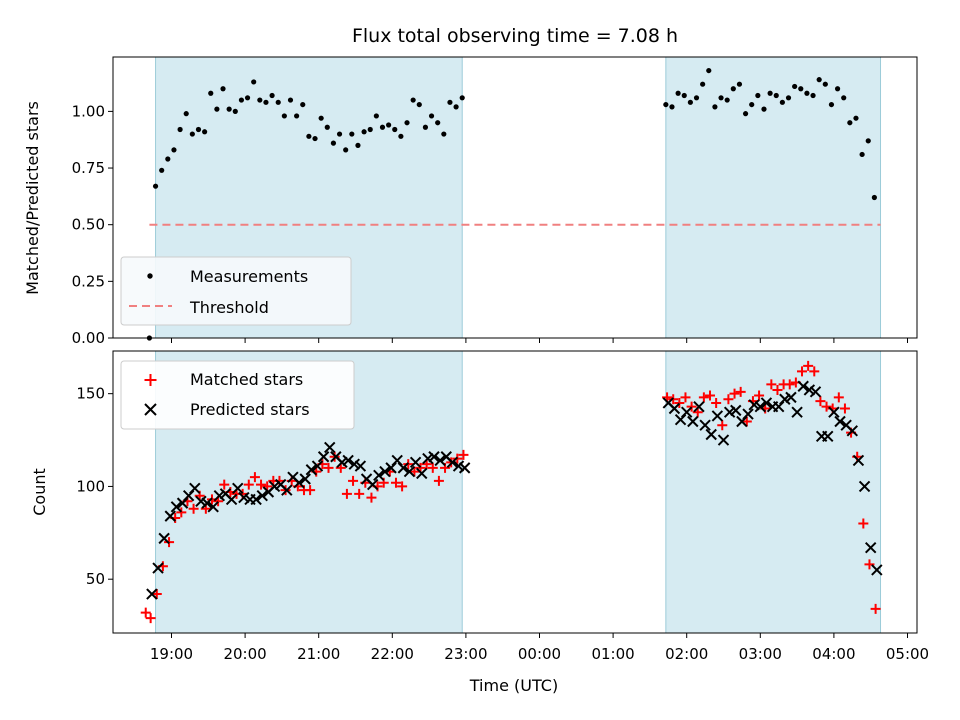 Image resolution: width=960 pixels, height=720 pixels. What do you see at coordinates (95, 579) in the screenshot?
I see `y-tick-label: 50` at bounding box center [95, 579].